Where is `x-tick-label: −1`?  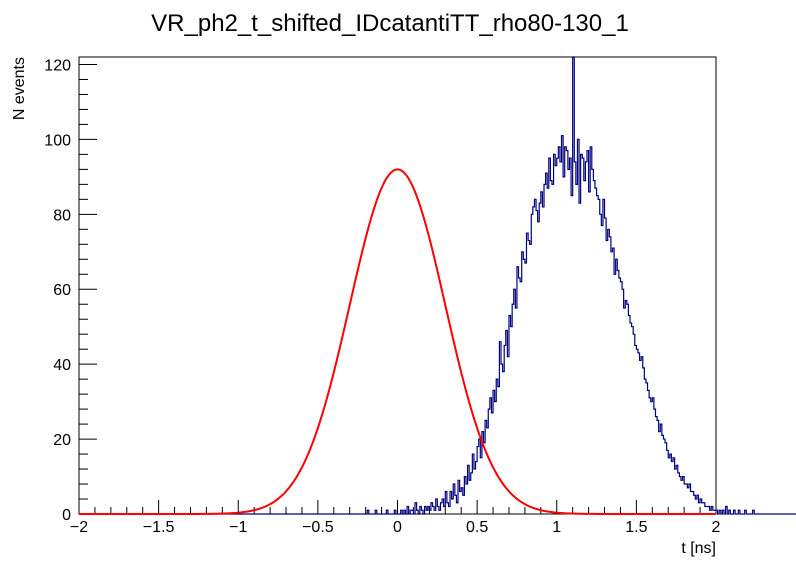
x-tick-label: −1 is located at coordinates (238, 527).